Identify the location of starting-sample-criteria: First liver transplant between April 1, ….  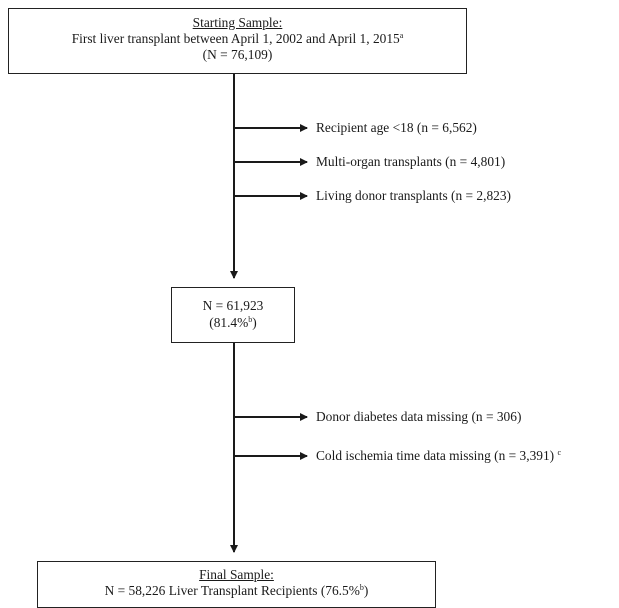
(237, 39).